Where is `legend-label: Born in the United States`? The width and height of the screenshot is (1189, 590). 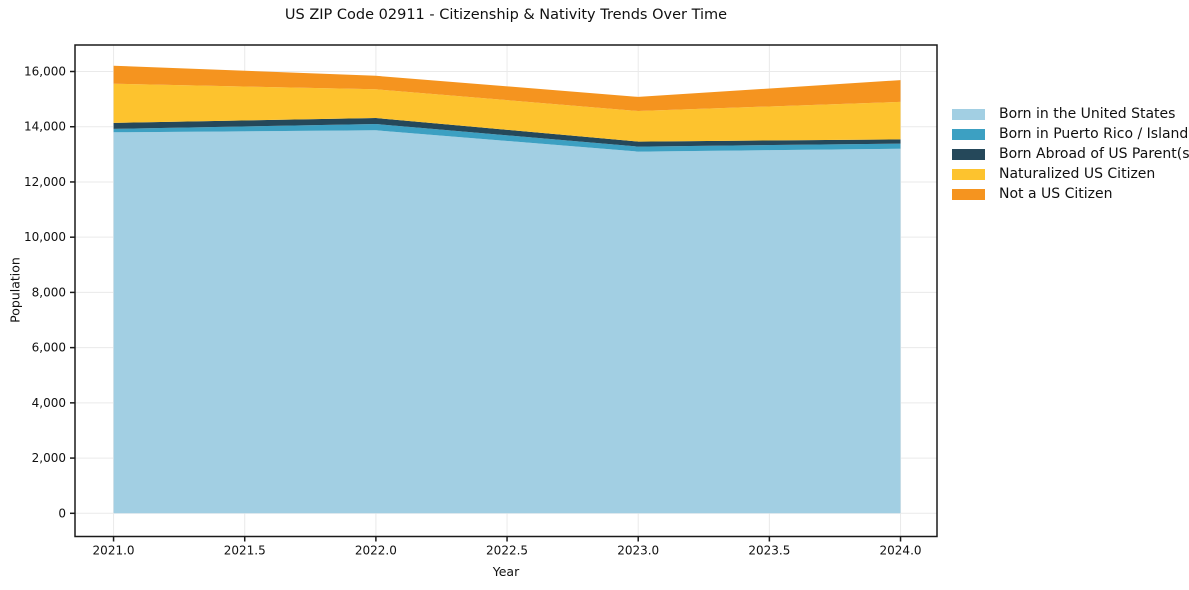
legend-label: Born in the United States is located at coordinates (1087, 114).